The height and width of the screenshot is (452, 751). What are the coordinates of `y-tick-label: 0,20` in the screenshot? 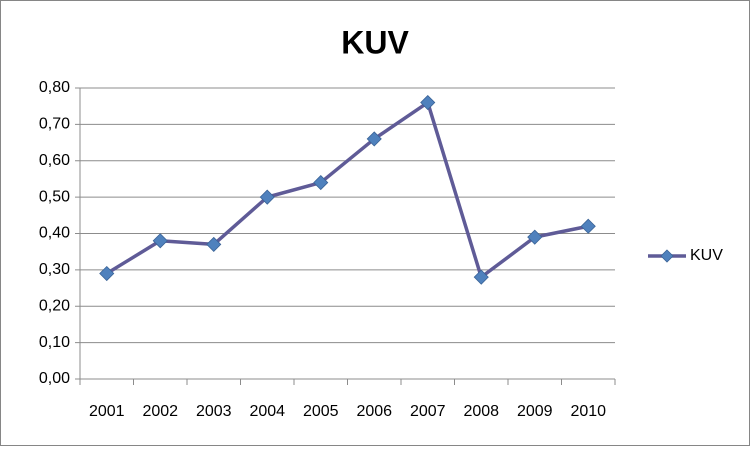 It's located at (54, 305).